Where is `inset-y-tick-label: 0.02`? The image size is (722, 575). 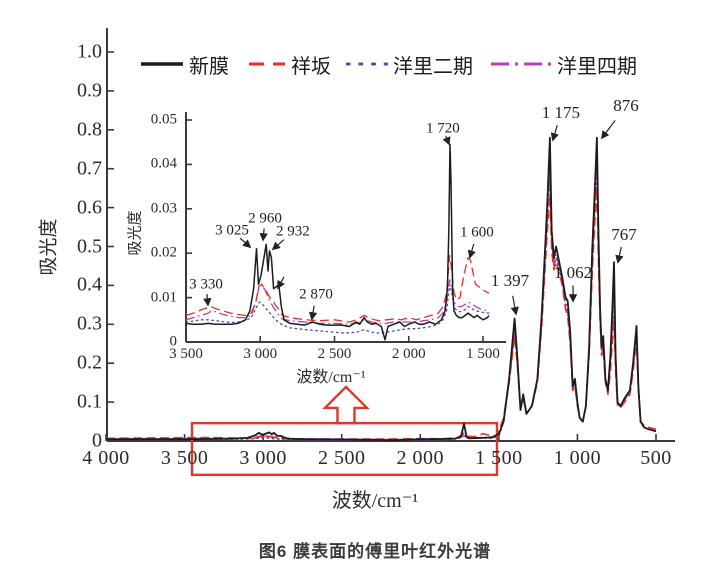
inset-y-tick-label: 0.02 is located at coordinates (163, 252).